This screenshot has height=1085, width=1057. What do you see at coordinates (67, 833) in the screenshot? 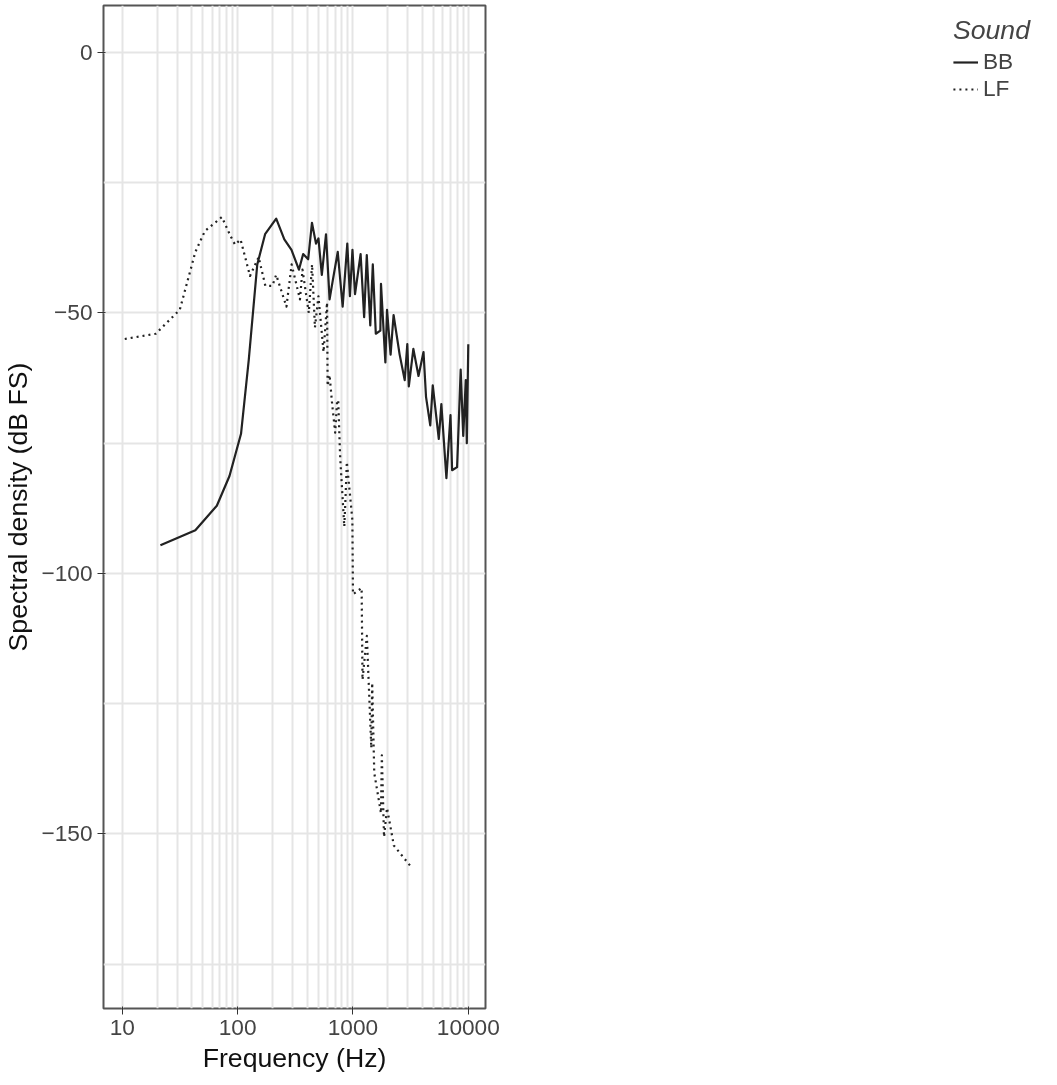
I see `y-tick-label: −150` at bounding box center [67, 833].